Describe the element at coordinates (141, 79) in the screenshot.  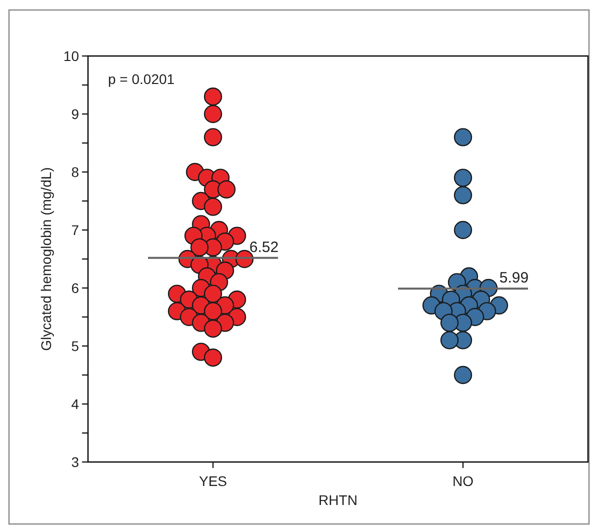
I see `annotation: p = 0.0201` at that location.